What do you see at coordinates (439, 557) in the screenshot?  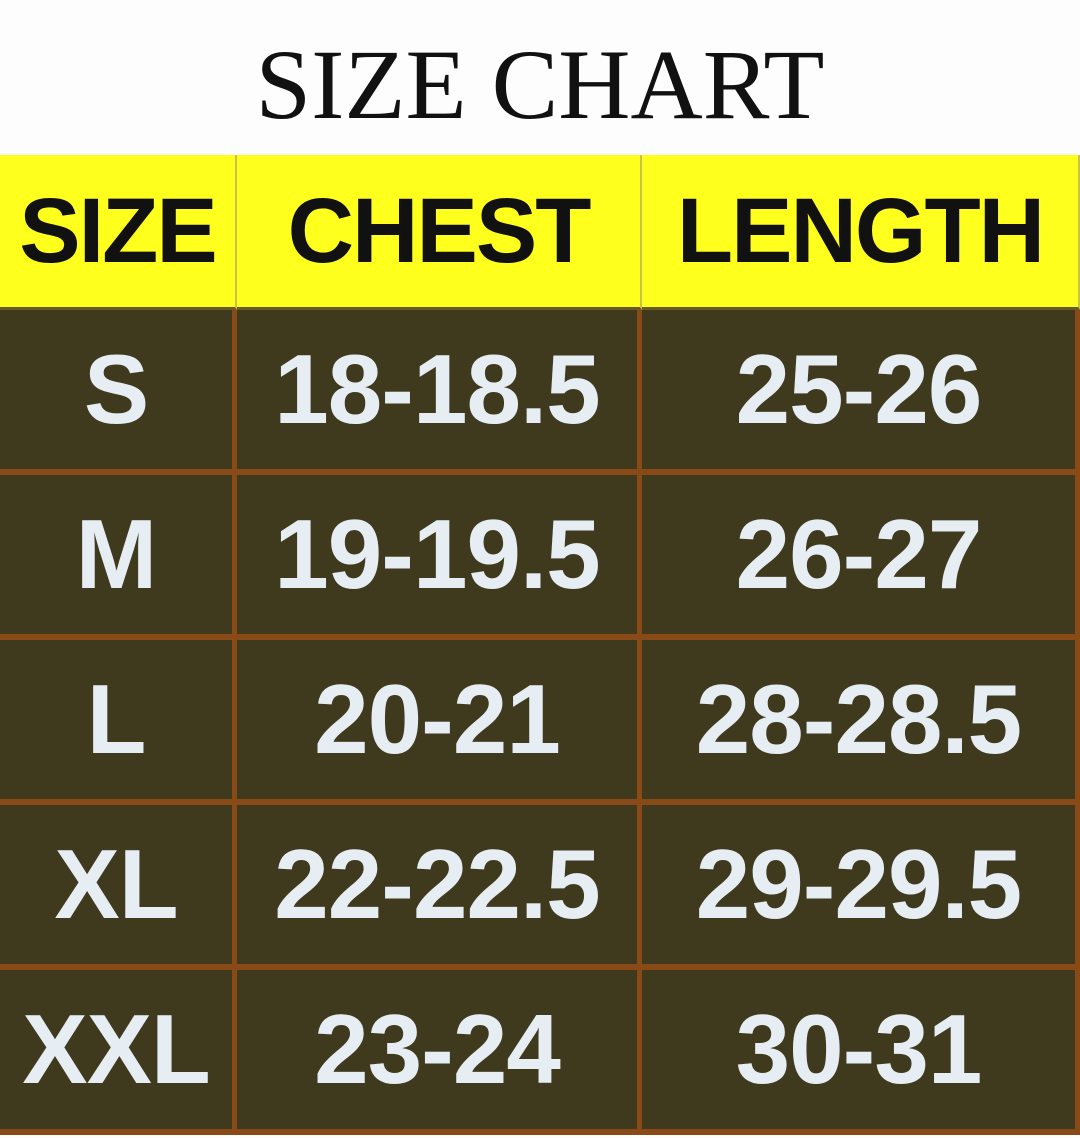 I see `table-cell: 19-19.5` at bounding box center [439, 557].